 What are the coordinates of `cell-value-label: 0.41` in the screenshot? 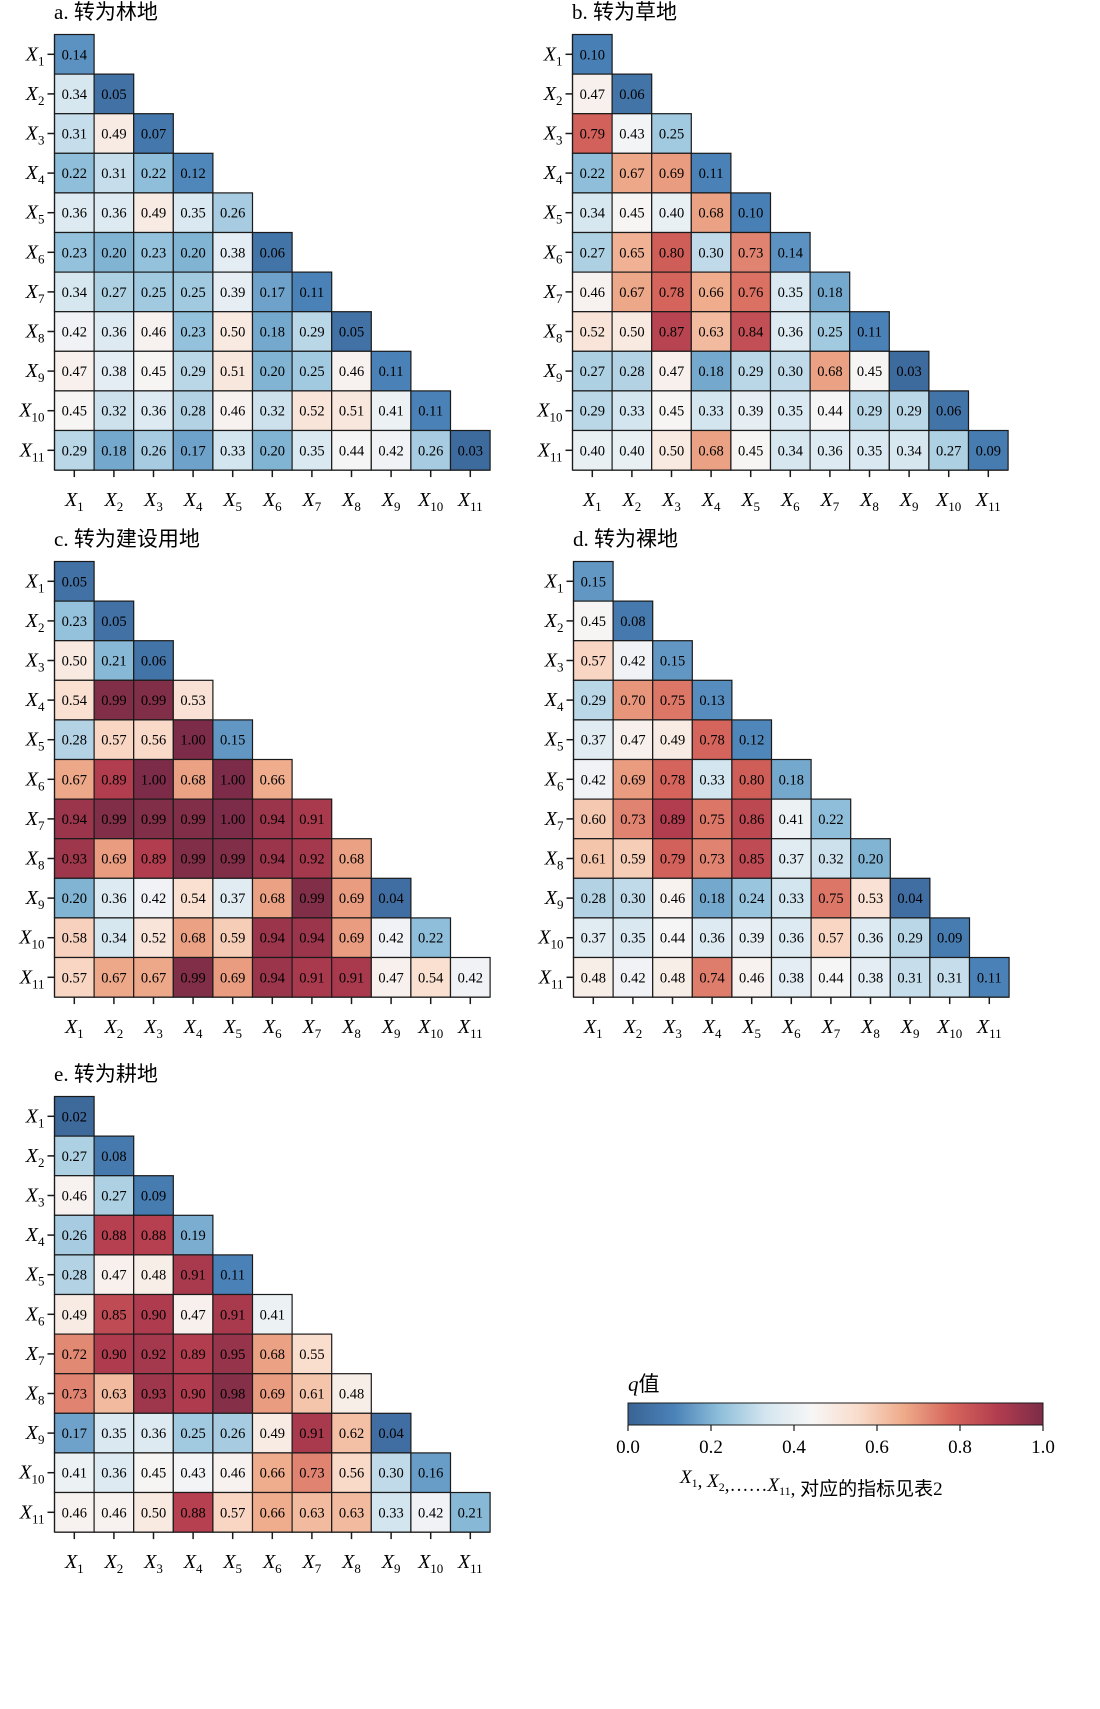 It's located at (390, 412).